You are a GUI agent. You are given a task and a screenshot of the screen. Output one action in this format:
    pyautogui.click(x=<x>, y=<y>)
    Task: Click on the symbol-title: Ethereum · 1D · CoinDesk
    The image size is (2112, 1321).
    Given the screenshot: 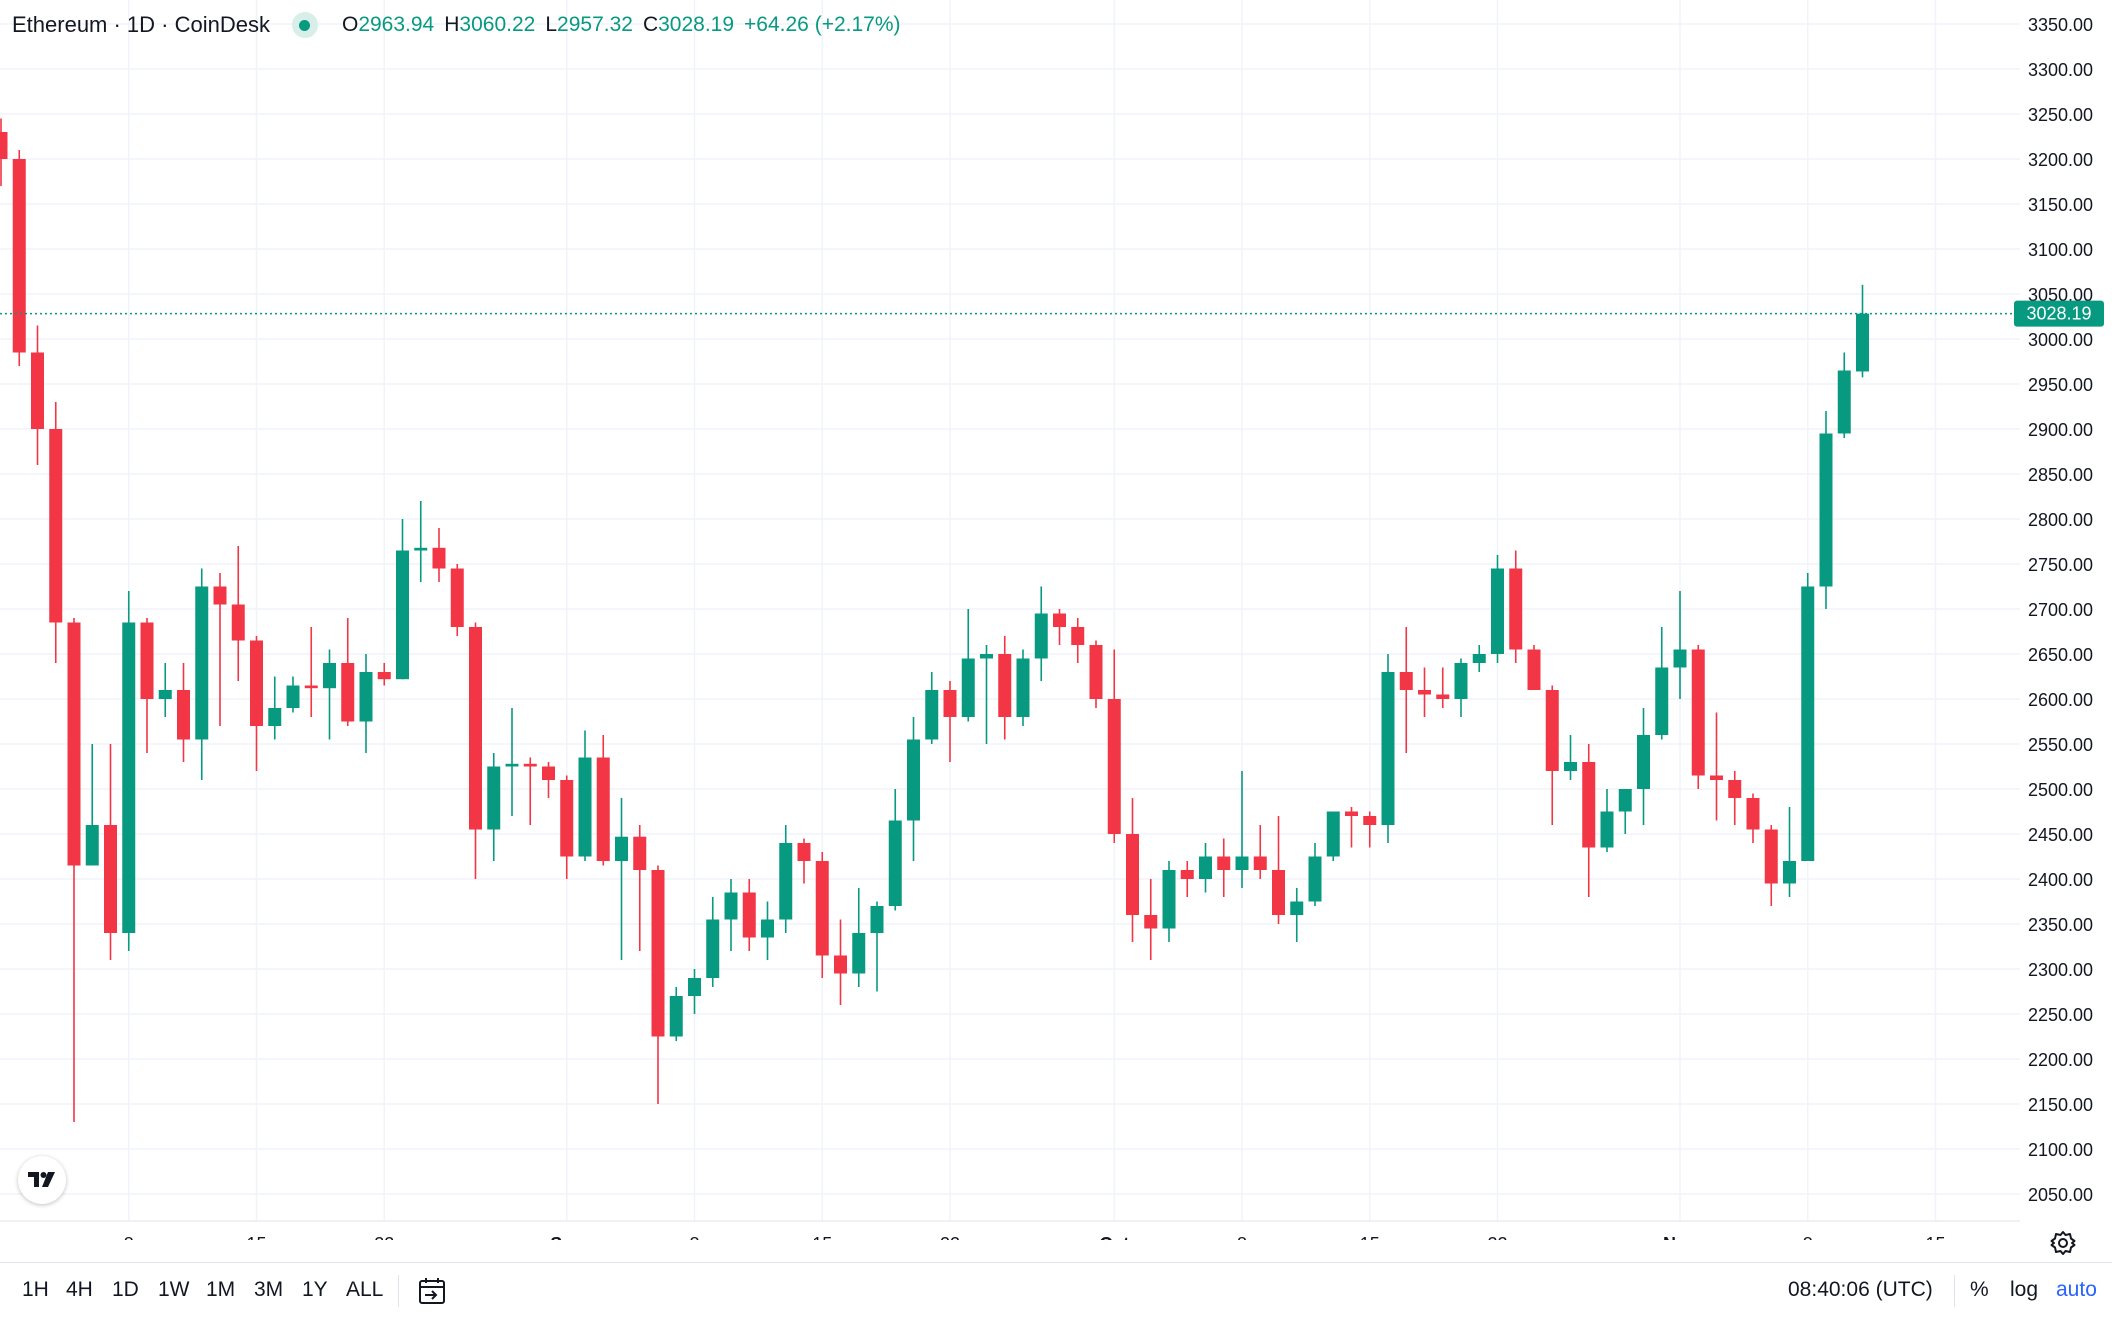 What is the action you would take?
    pyautogui.click(x=141, y=25)
    